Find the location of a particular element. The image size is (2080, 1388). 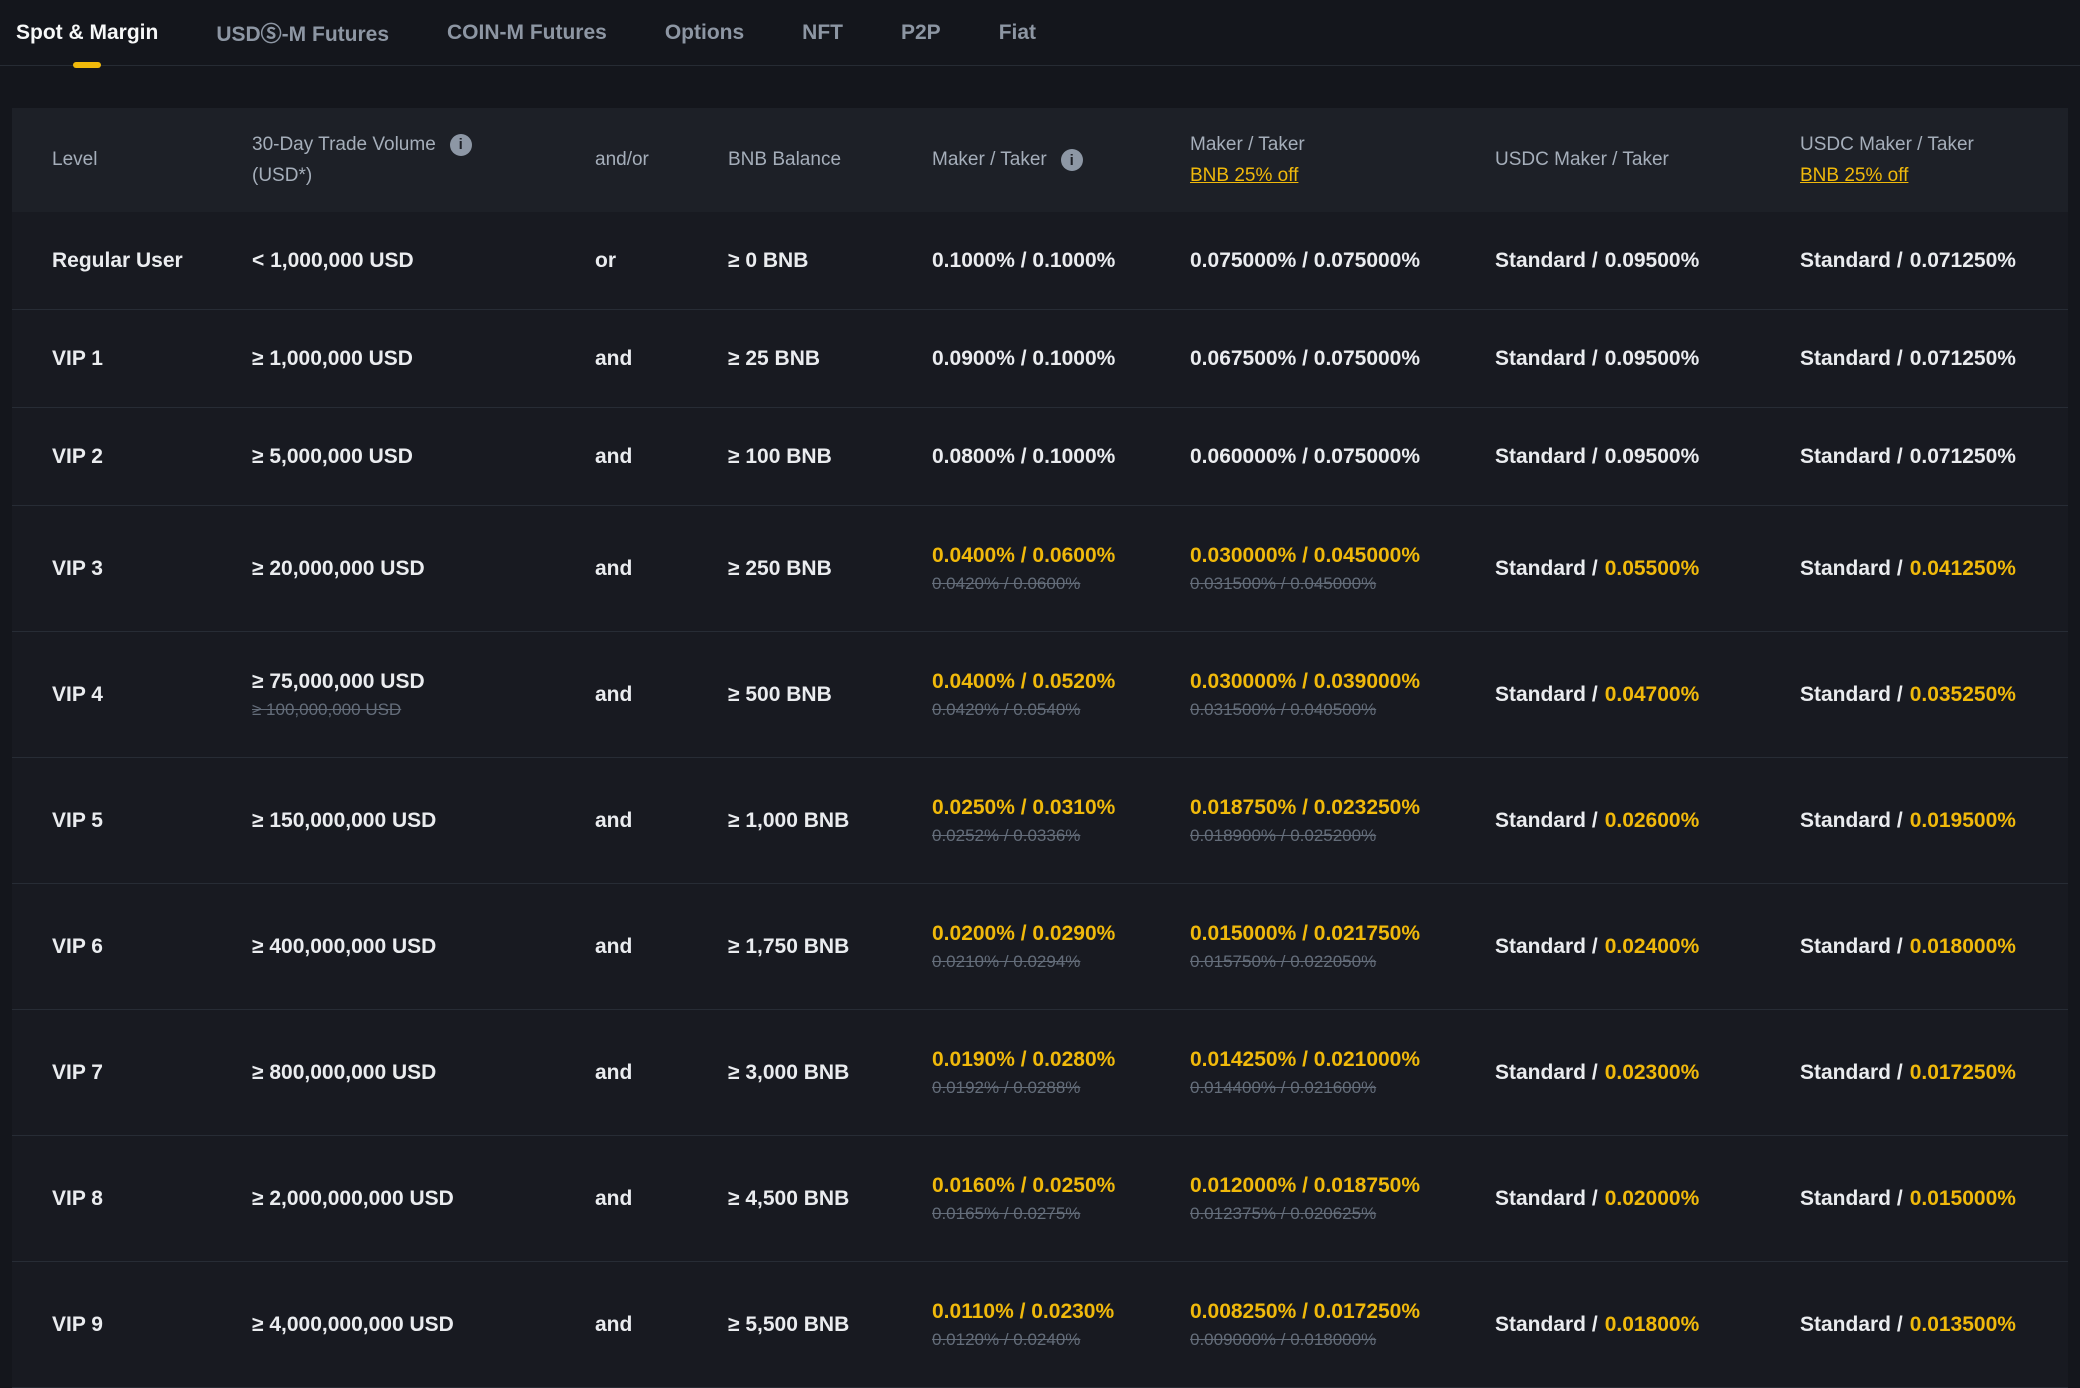

tab-spot-margin: Spot & Margin is located at coordinates (87, 32).